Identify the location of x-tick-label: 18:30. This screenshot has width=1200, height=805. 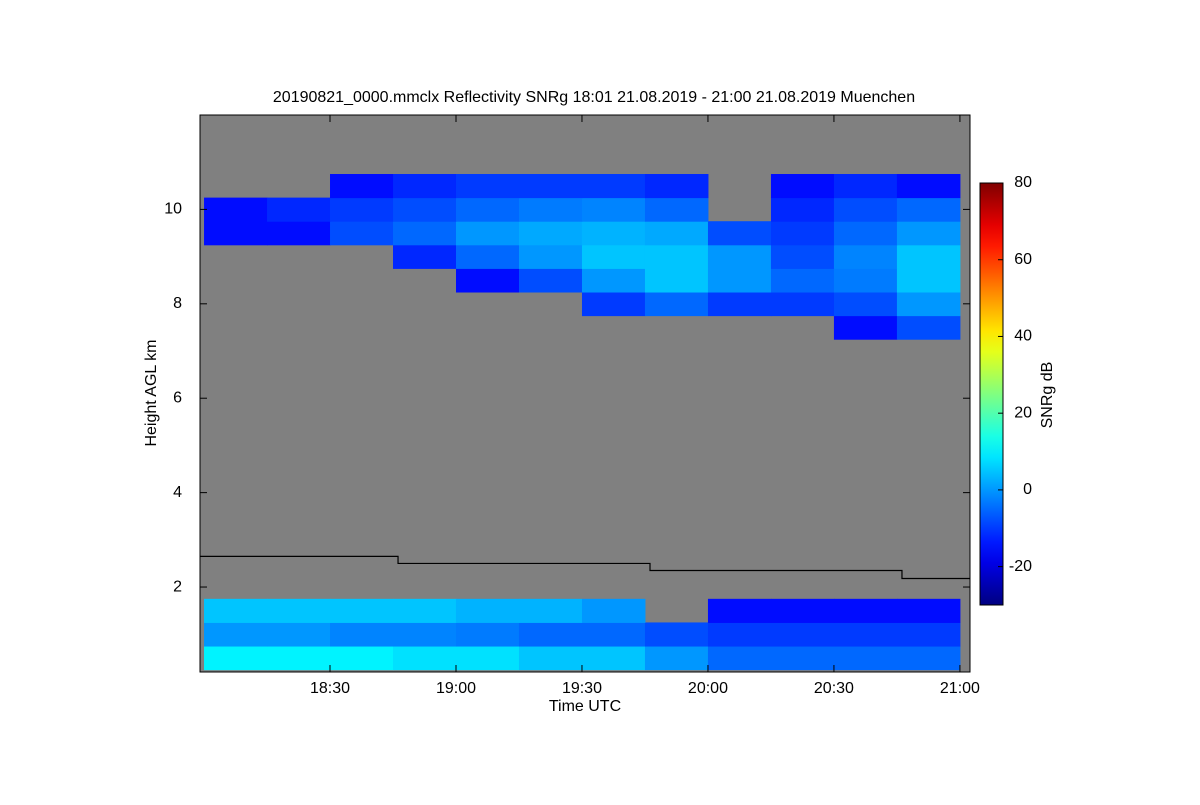
(330, 688).